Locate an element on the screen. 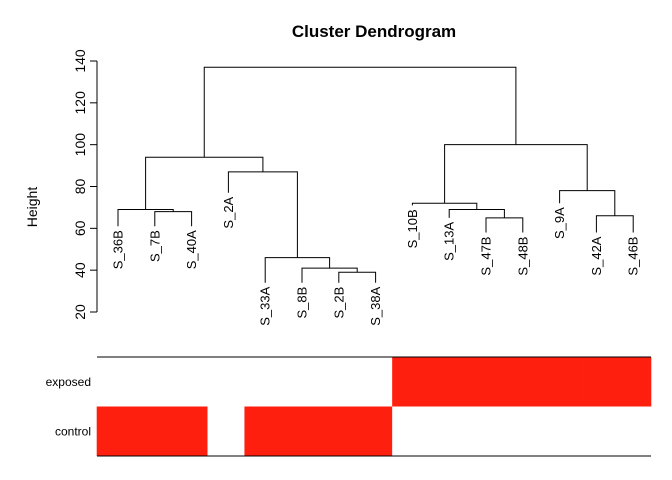  leaf-label: S_47B is located at coordinates (486, 256).